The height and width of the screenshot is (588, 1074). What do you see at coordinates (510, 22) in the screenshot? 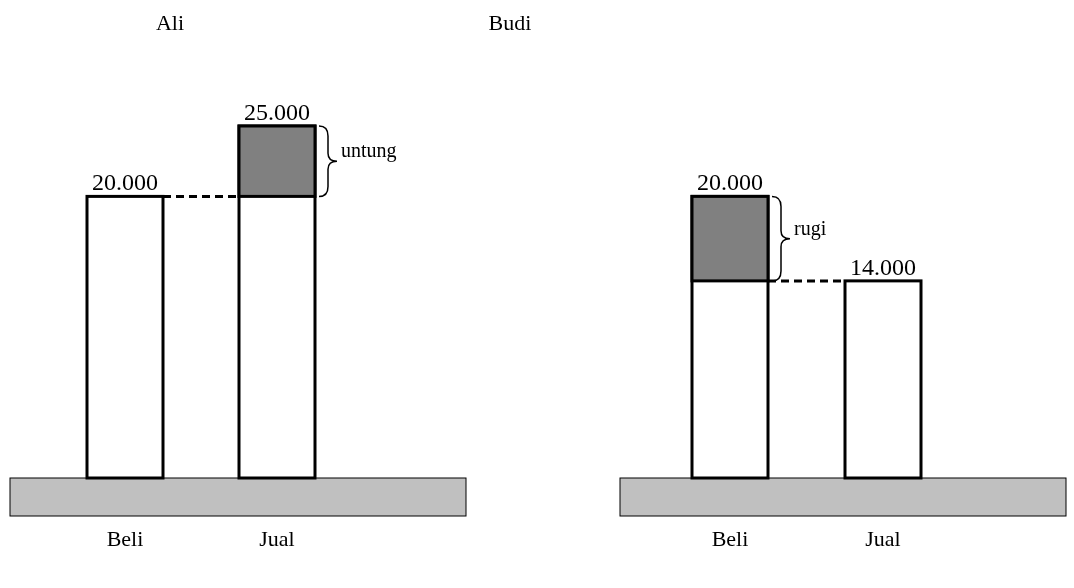
I see `chart-title: Budi` at bounding box center [510, 22].